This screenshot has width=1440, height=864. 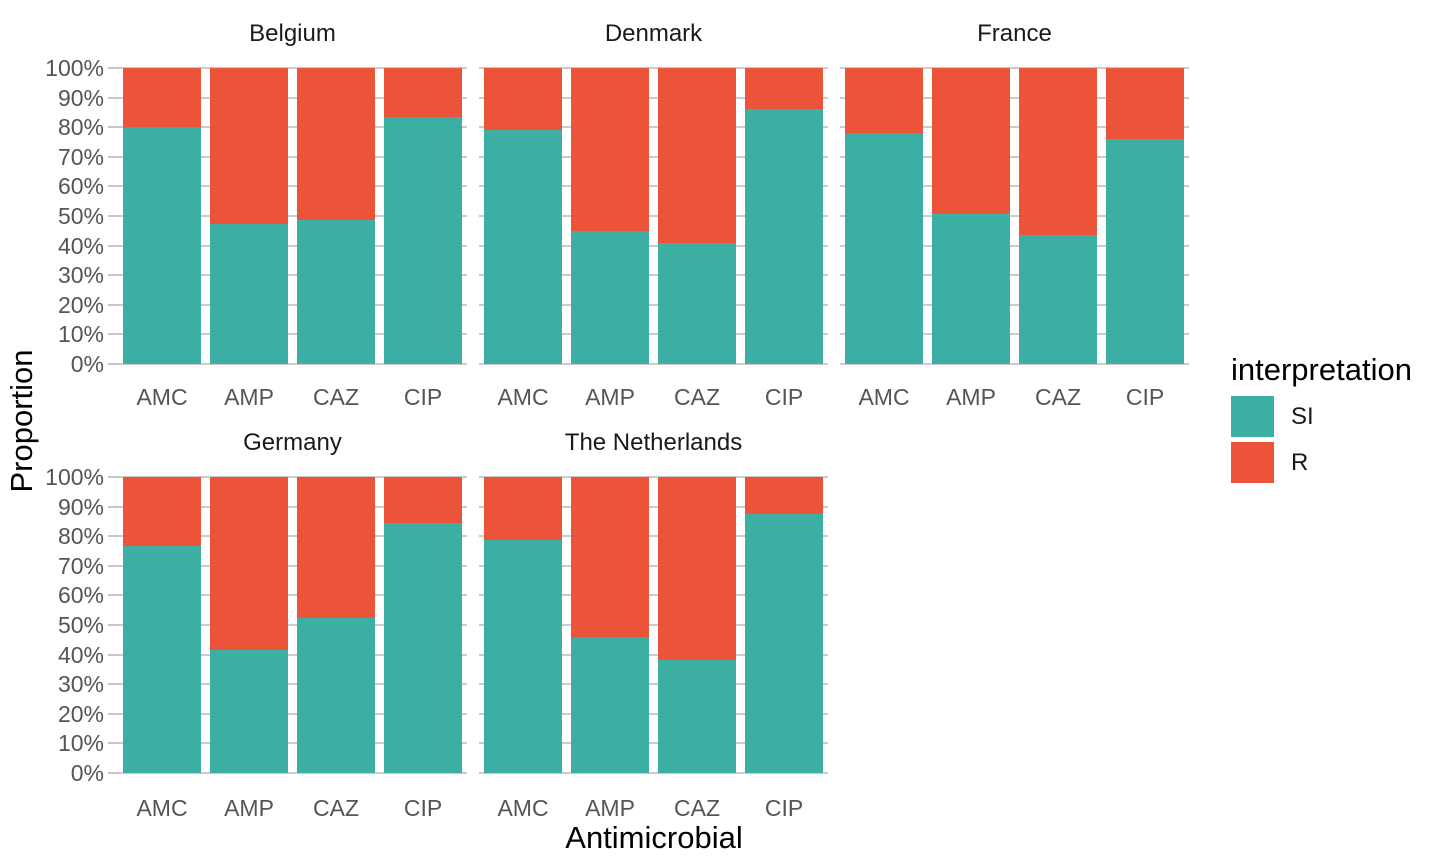 I want to click on y-tick-label: 10%, so click(x=80, y=743).